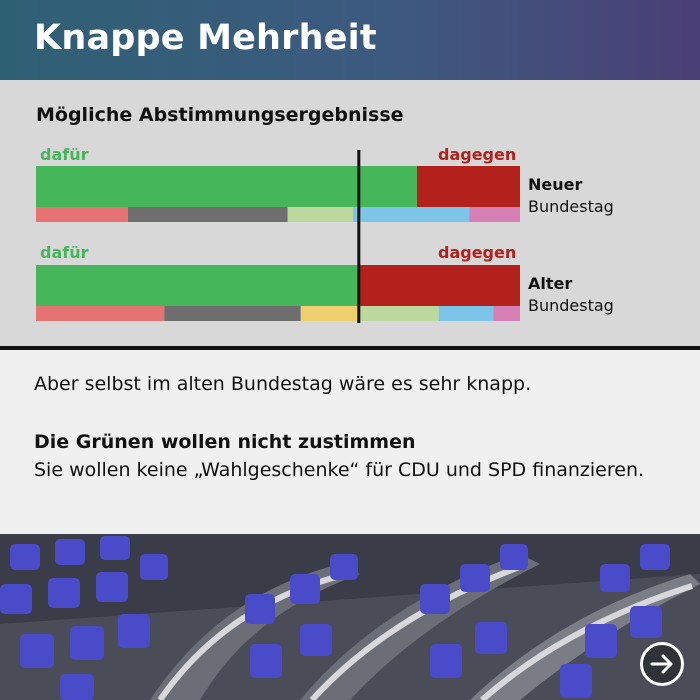 This screenshot has height=700, width=700. I want to click on row2-name: Alter Bundestag, so click(571, 295).